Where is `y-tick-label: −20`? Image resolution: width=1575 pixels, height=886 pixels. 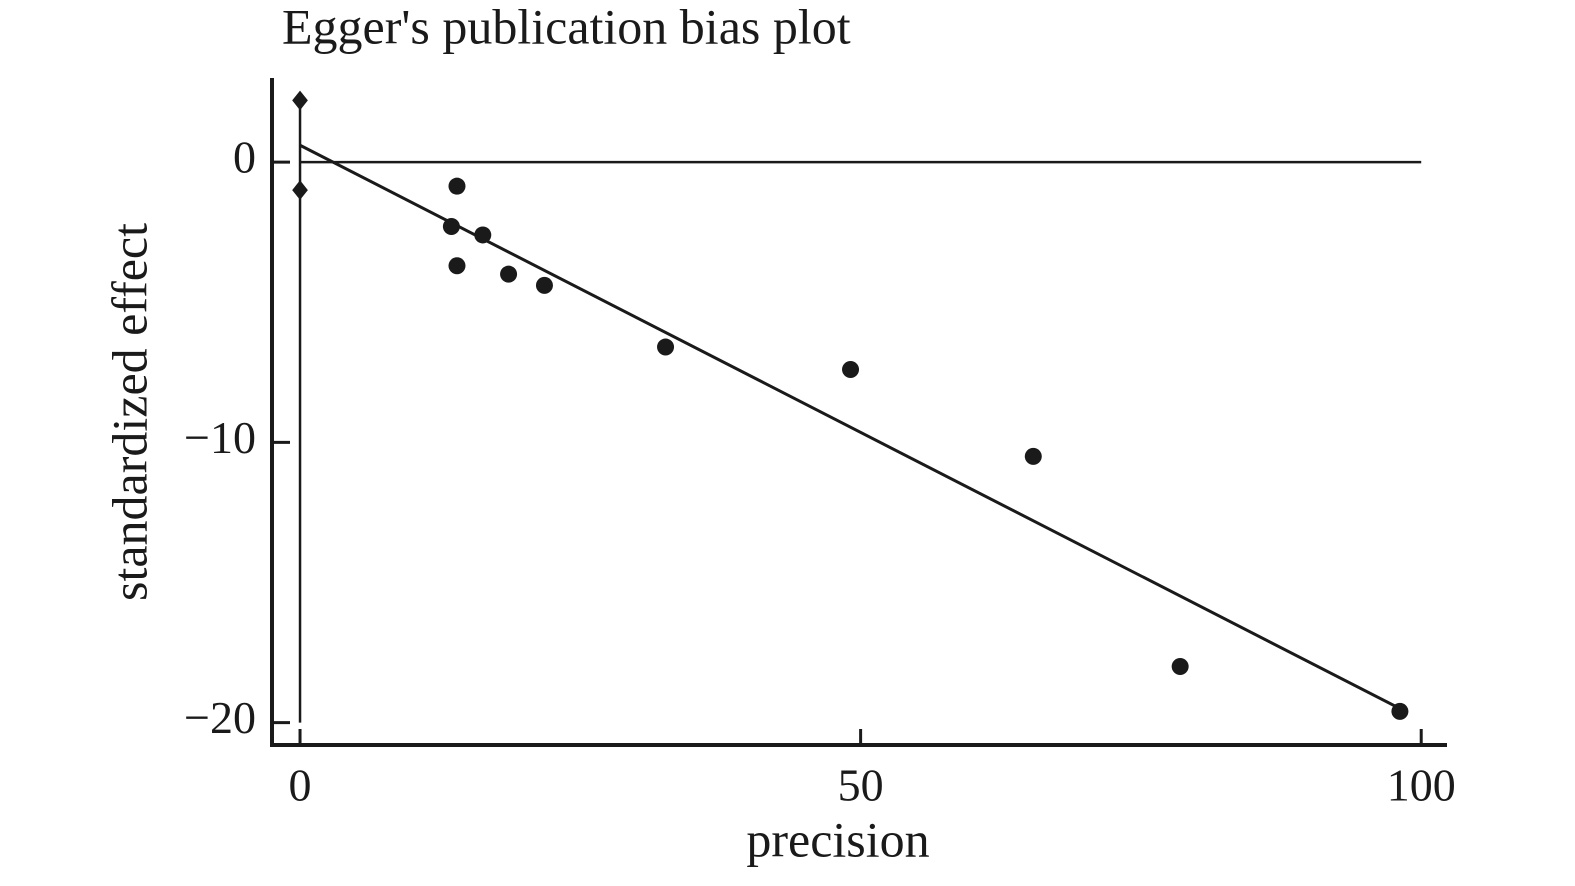 y-tick-label: −20 is located at coordinates (220, 717).